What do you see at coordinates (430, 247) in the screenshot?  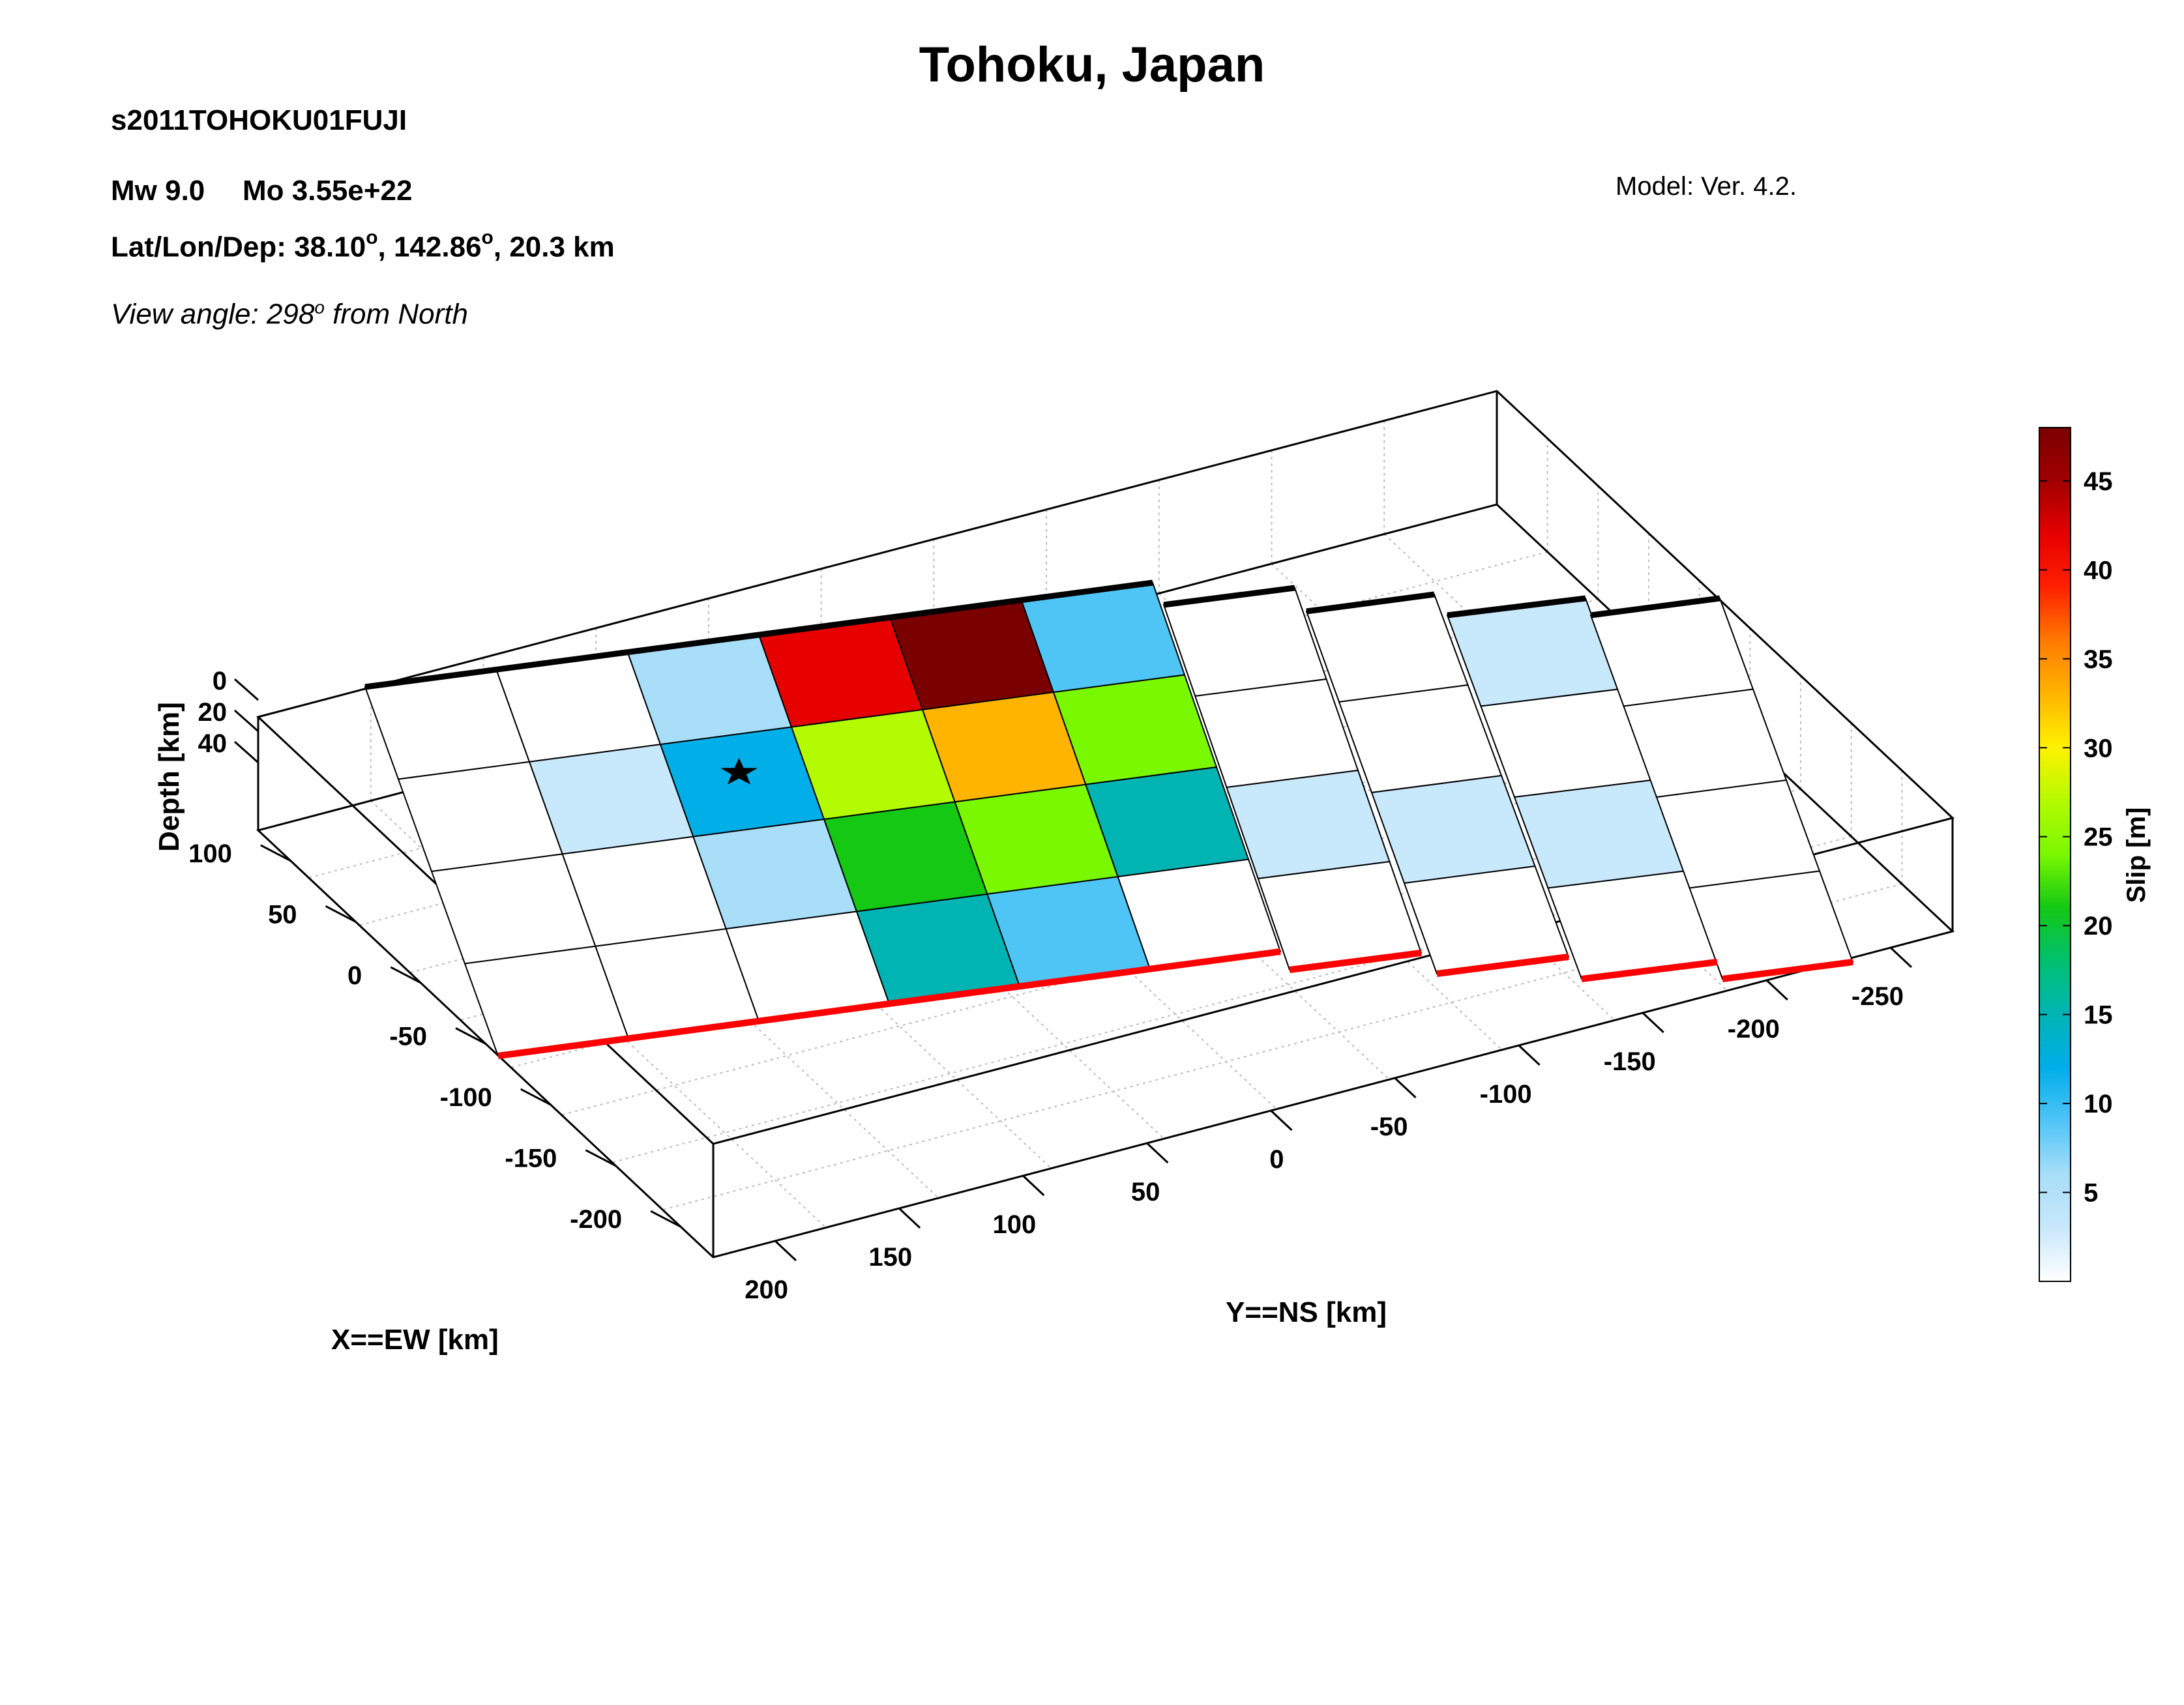 I see `location-lon: , 142.86` at bounding box center [430, 247].